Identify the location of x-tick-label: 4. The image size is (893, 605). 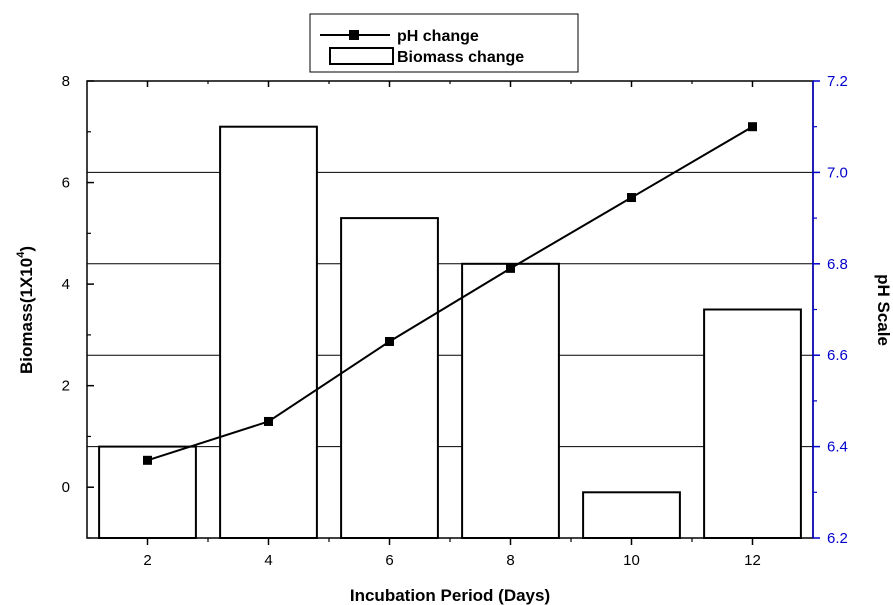
(268, 560).